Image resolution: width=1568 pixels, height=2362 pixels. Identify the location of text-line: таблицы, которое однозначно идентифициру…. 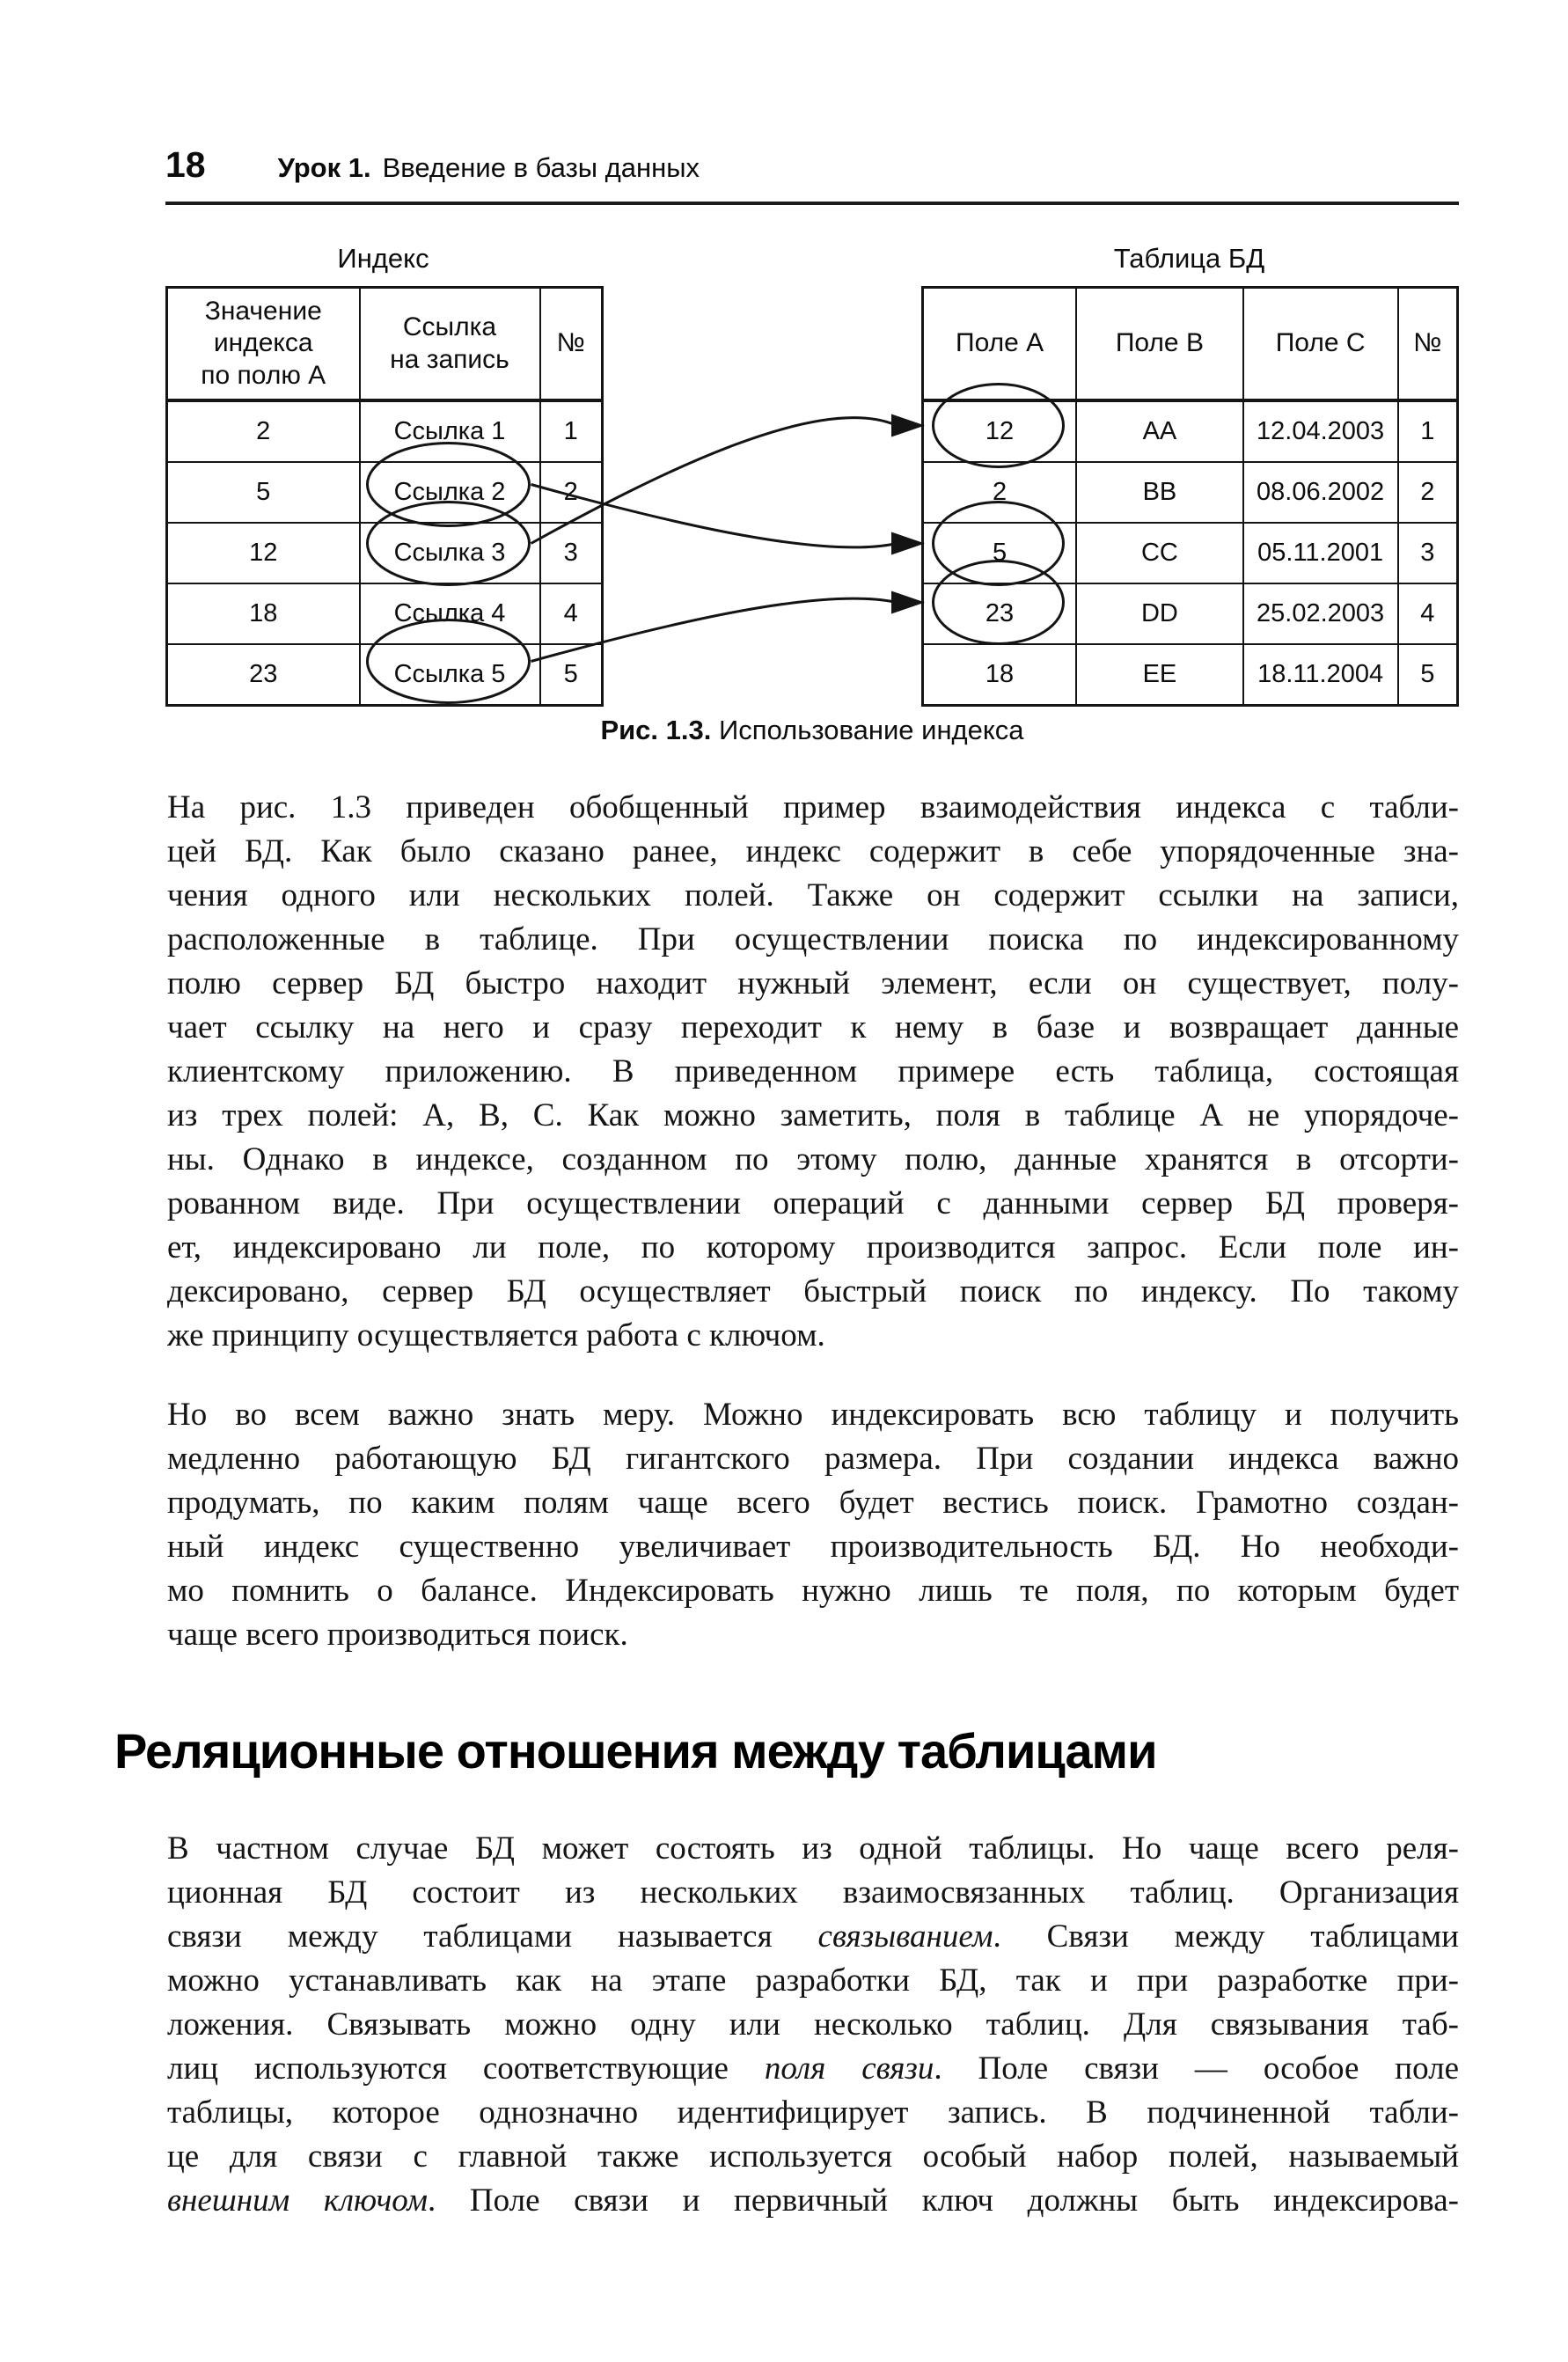
(813, 2113).